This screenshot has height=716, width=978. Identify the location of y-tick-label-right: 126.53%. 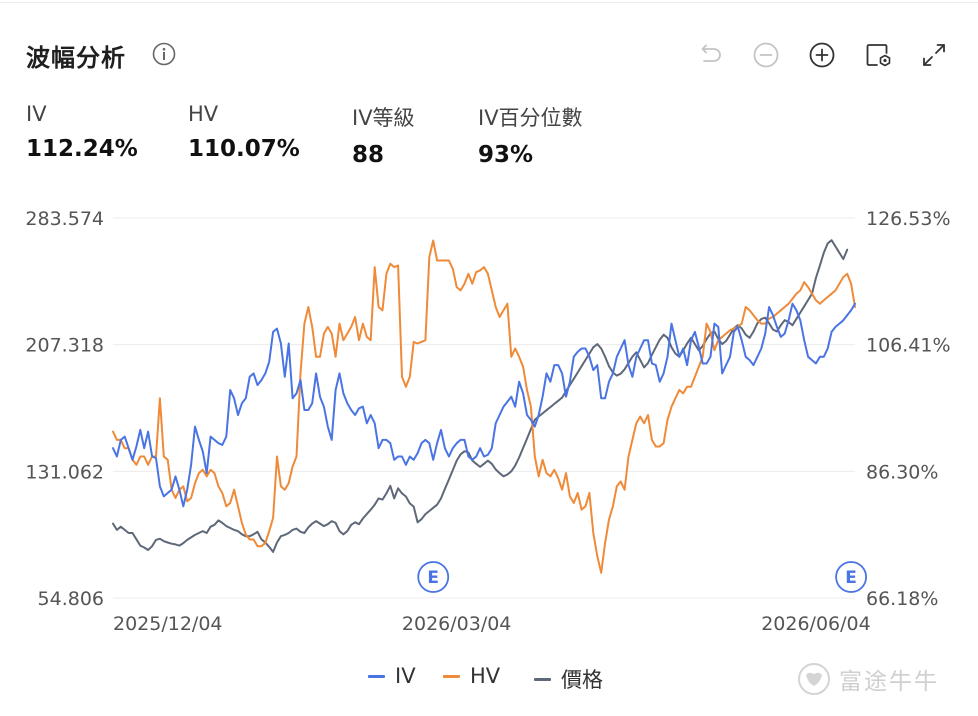
(908, 219).